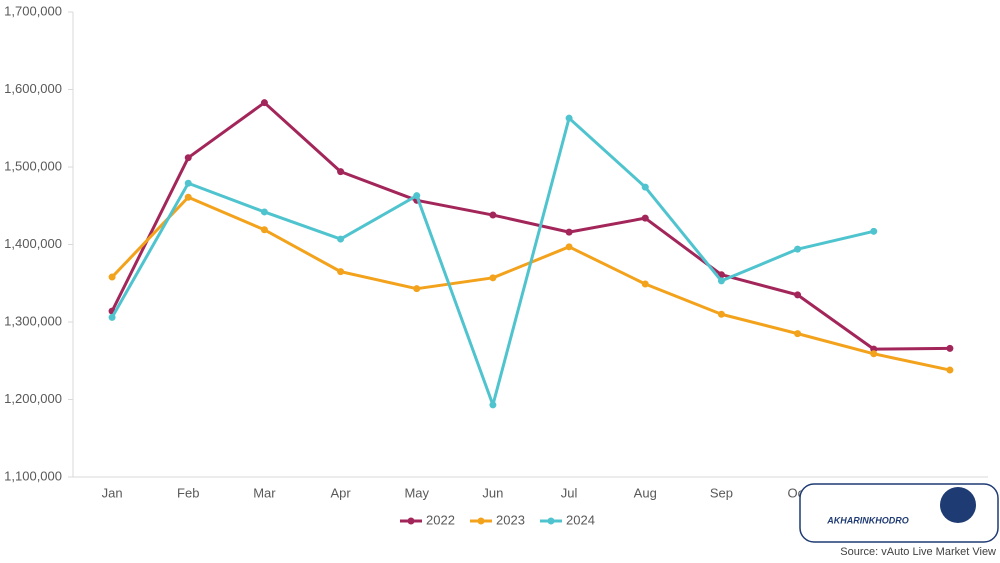 The width and height of the screenshot is (1000, 563). Describe the element at coordinates (33, 475) in the screenshot. I see `y-tick-label: 1,100,000` at that location.